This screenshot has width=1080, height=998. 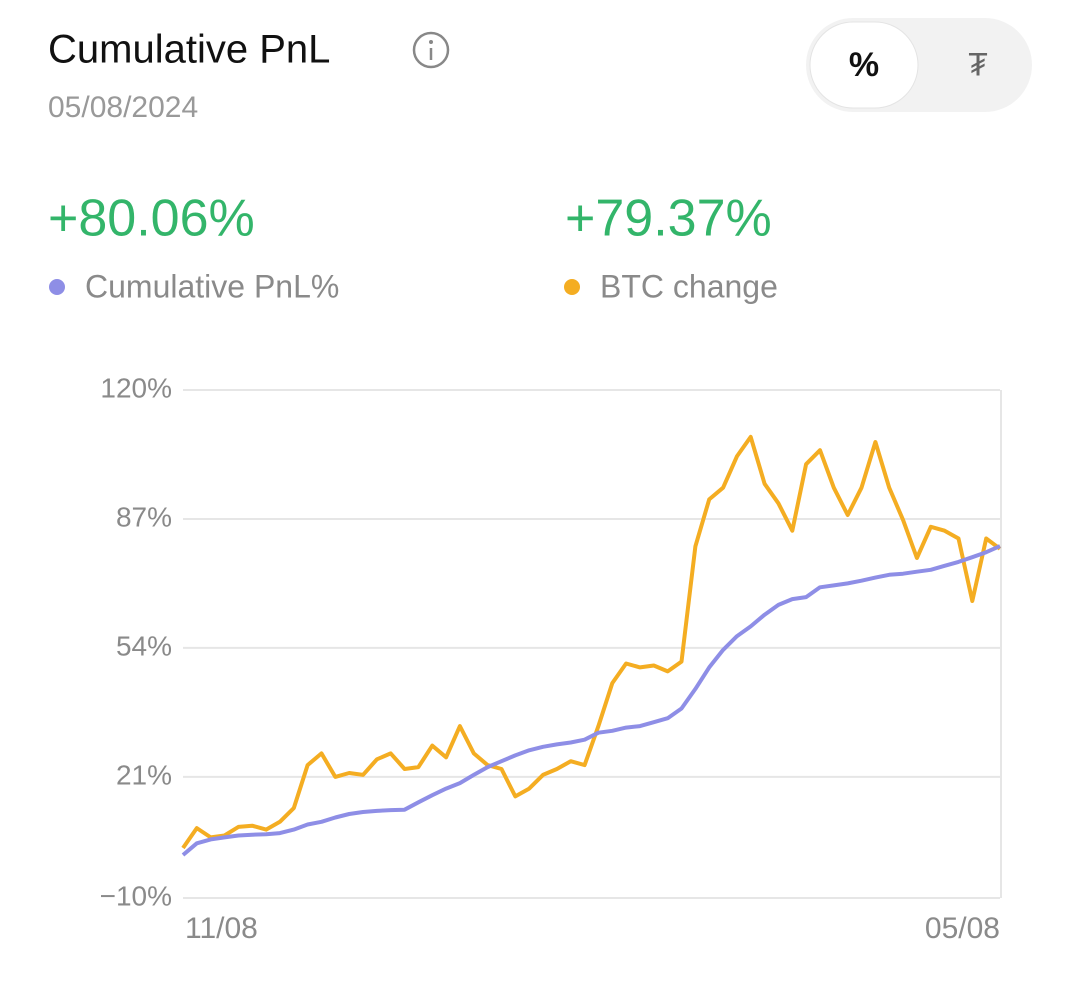 I want to click on toggle-percent: %, so click(x=864, y=65).